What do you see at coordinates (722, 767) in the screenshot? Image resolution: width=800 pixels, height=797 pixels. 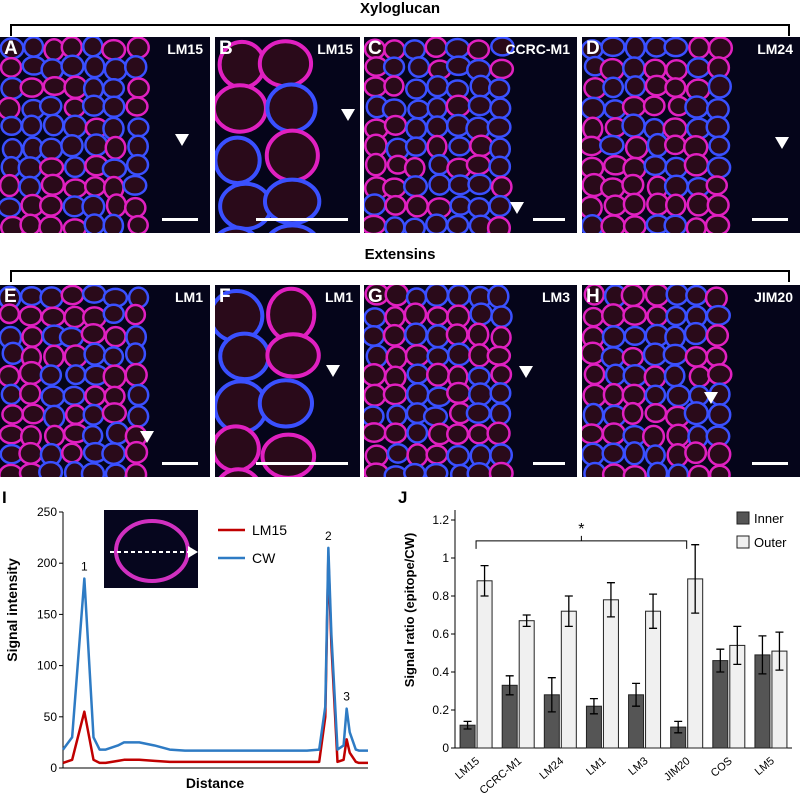 I see `x-tick-label: COS` at bounding box center [722, 767].